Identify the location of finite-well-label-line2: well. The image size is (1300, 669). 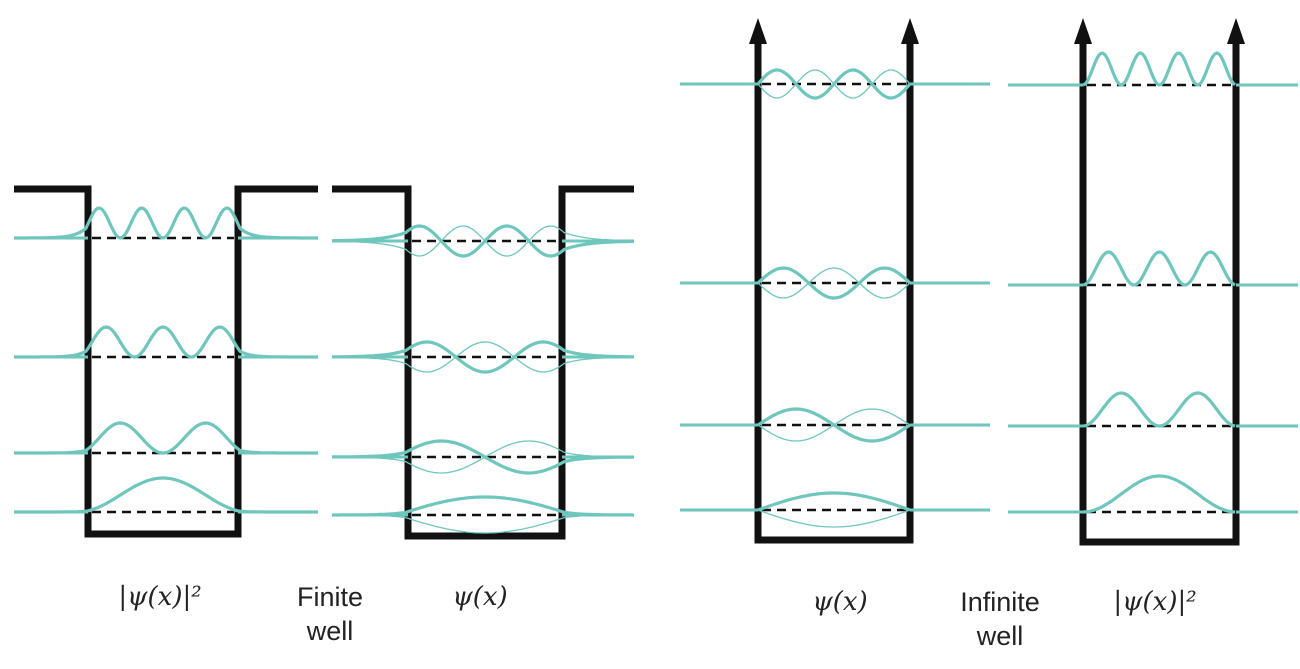
(330, 631).